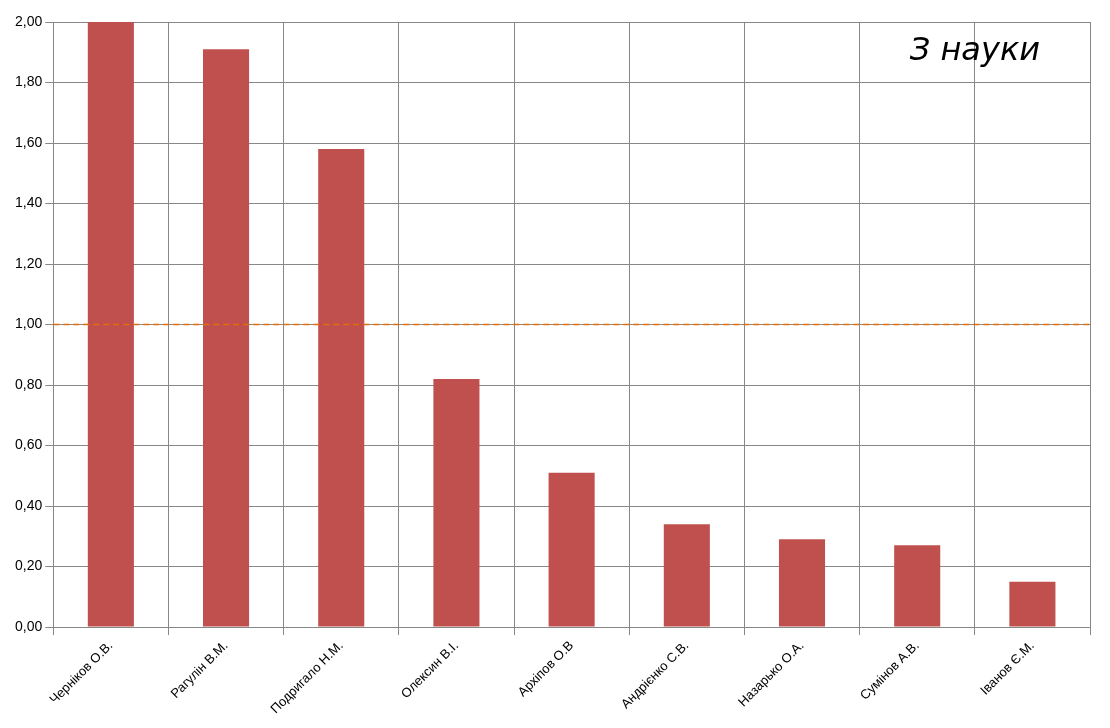  What do you see at coordinates (29, 383) in the screenshot?
I see `y-tick-label: 0,80` at bounding box center [29, 383].